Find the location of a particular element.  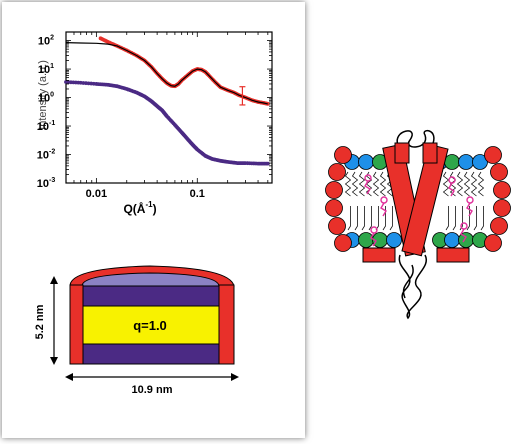

y-tick-label: 10⁻² is located at coordinates (46, 155).